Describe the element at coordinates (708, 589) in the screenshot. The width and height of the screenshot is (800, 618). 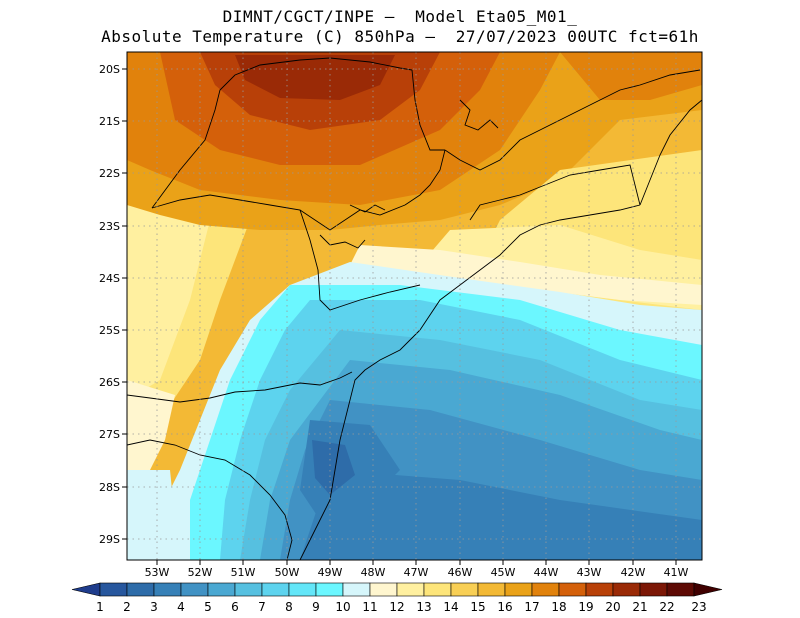
I see `colorbar-right-arrow` at that location.